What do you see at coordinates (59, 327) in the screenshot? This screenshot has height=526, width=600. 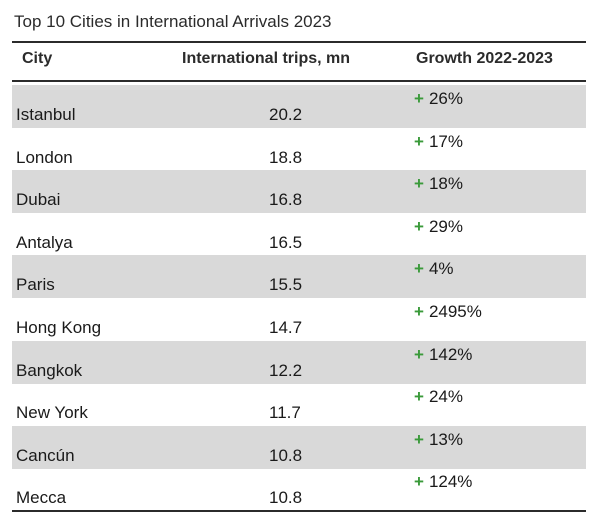 I see `city-cell: Hong Kong` at bounding box center [59, 327].